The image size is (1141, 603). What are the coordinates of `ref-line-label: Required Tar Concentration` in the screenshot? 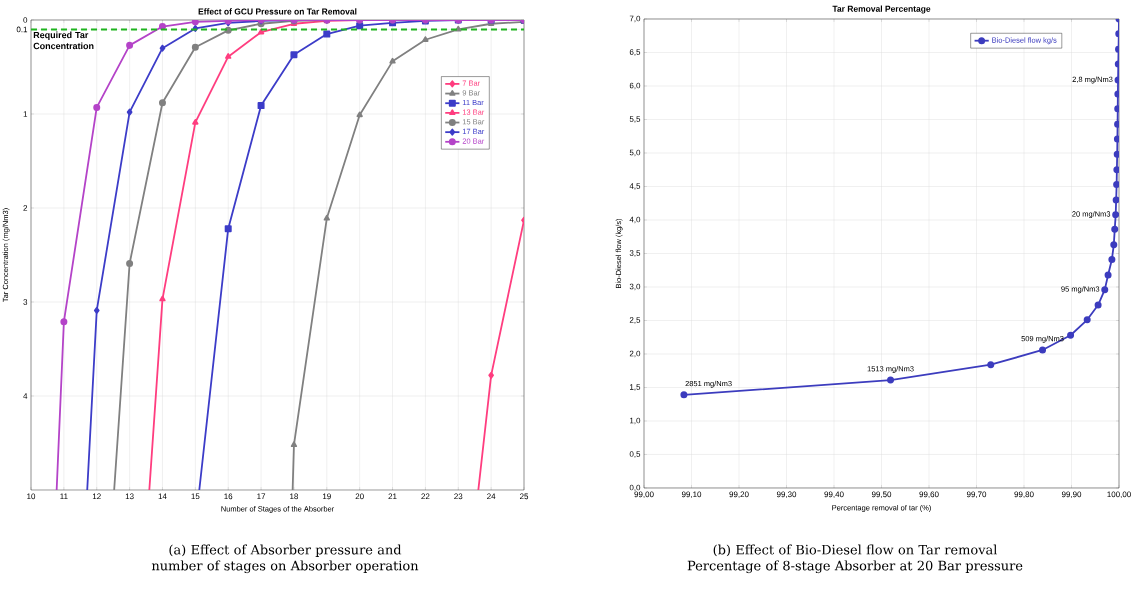 It's located at (63, 40).